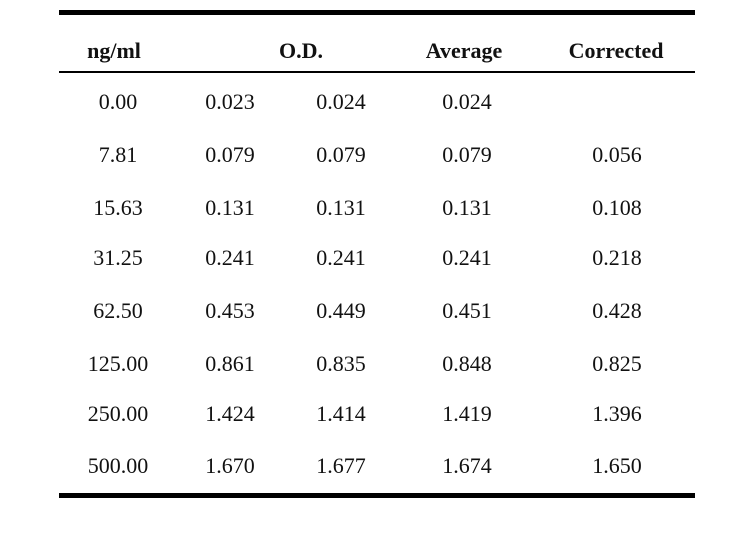 Image resolution: width=750 pixels, height=540 pixels. Describe the element at coordinates (617, 257) in the screenshot. I see `cell-corrected: 0.218` at that location.